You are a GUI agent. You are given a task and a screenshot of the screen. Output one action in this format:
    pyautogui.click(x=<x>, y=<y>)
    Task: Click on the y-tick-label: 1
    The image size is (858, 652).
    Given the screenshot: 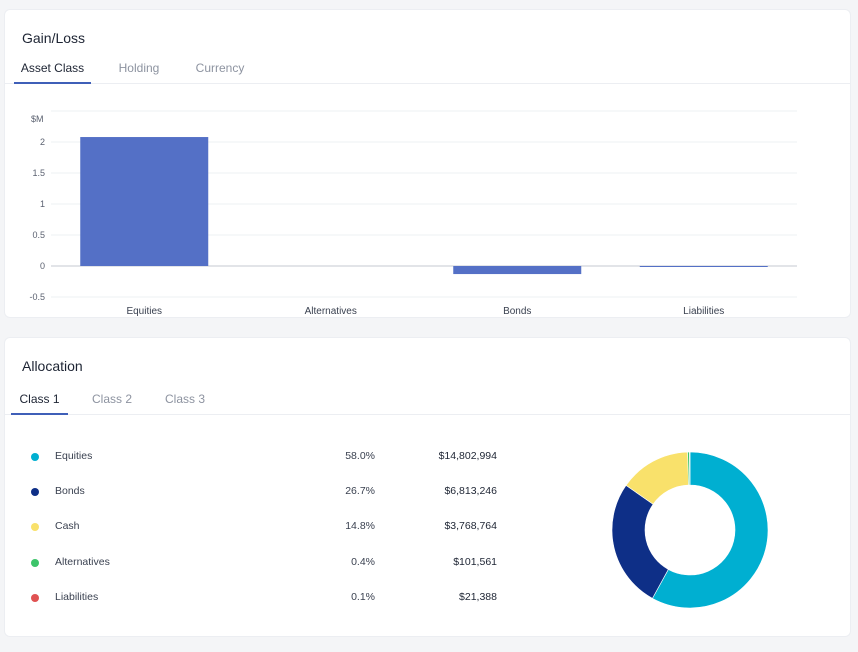 What is the action you would take?
    pyautogui.click(x=42, y=204)
    